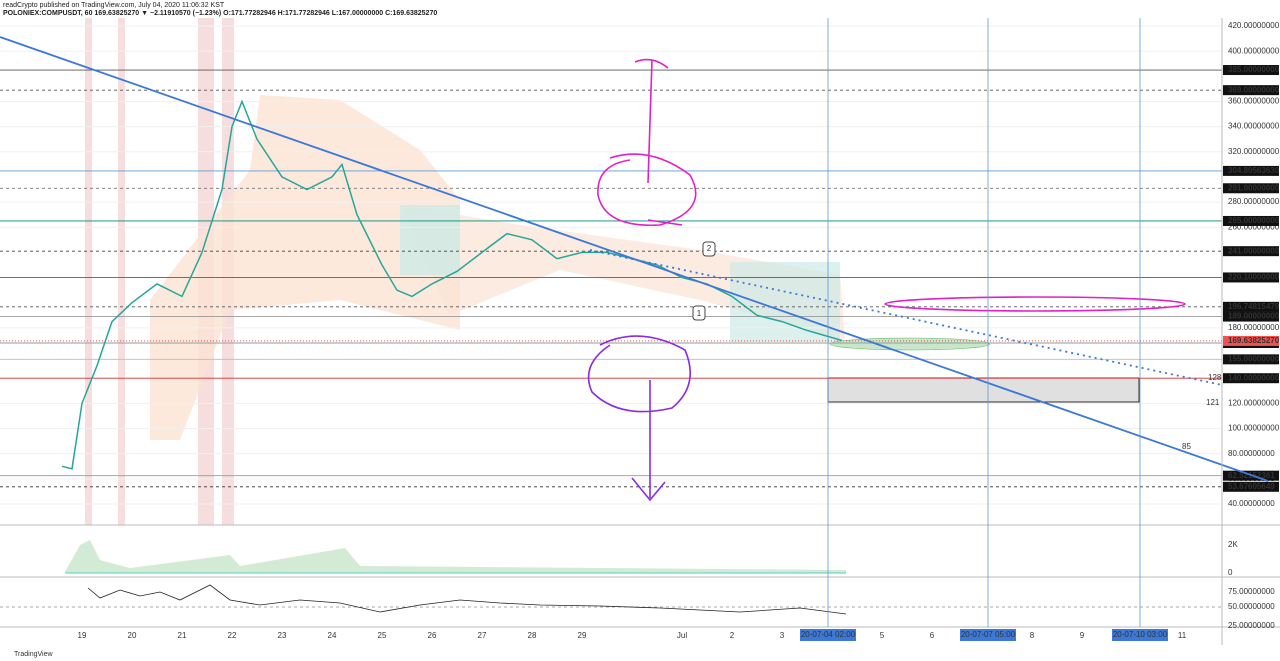  What do you see at coordinates (1254, 220) in the screenshot?
I see `price-tag-label: 265.00000000` at bounding box center [1254, 220].